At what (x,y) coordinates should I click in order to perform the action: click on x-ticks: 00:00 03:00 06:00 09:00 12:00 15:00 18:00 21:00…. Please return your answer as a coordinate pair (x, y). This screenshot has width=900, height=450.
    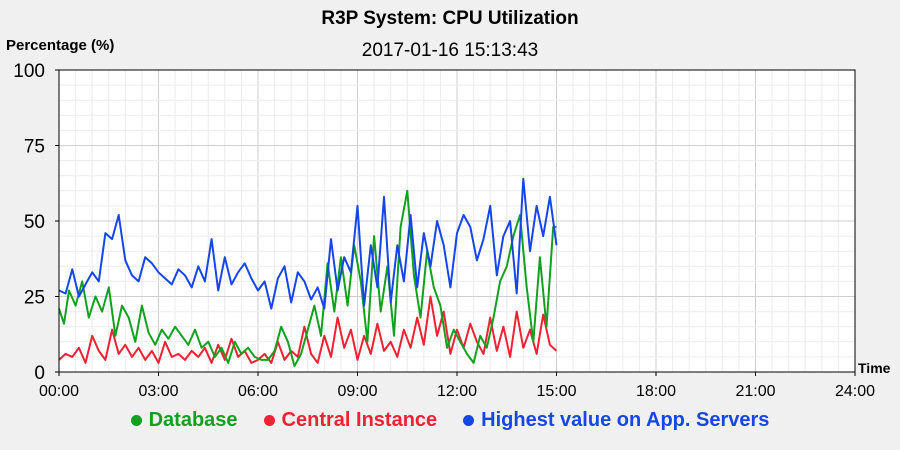
    Looking at the image, I should click on (457, 386).